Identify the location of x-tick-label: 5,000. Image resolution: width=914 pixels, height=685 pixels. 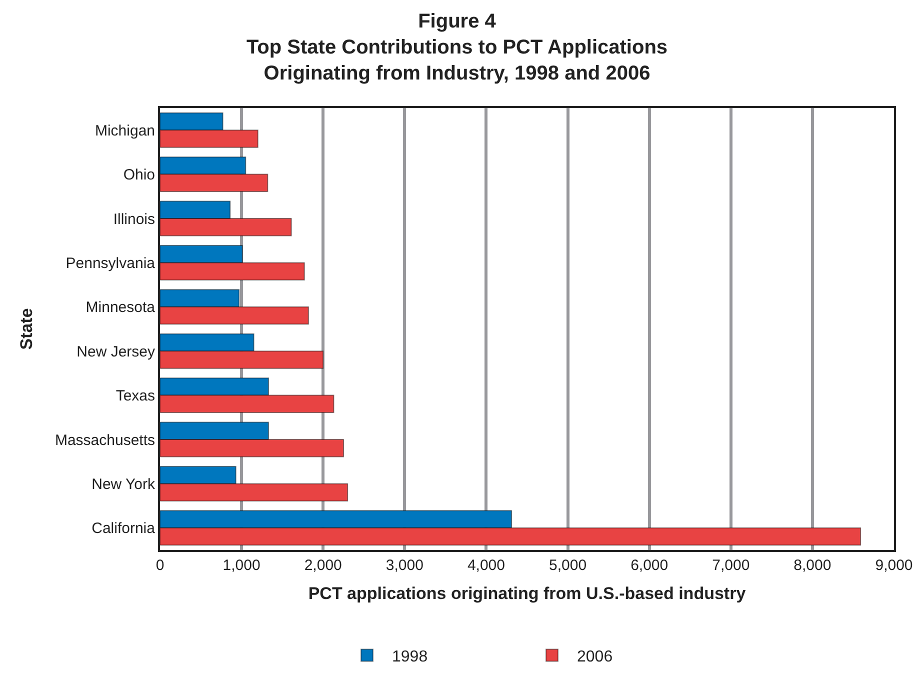
(568, 565).